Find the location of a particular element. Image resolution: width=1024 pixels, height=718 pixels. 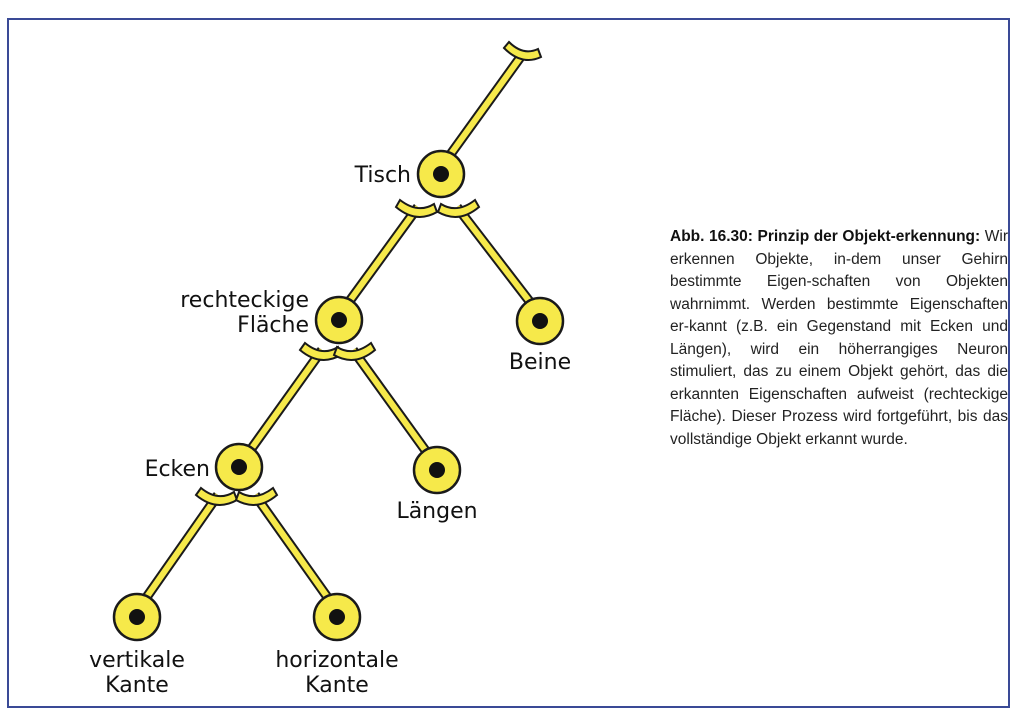

neuron-beine is located at coordinates (540, 321).